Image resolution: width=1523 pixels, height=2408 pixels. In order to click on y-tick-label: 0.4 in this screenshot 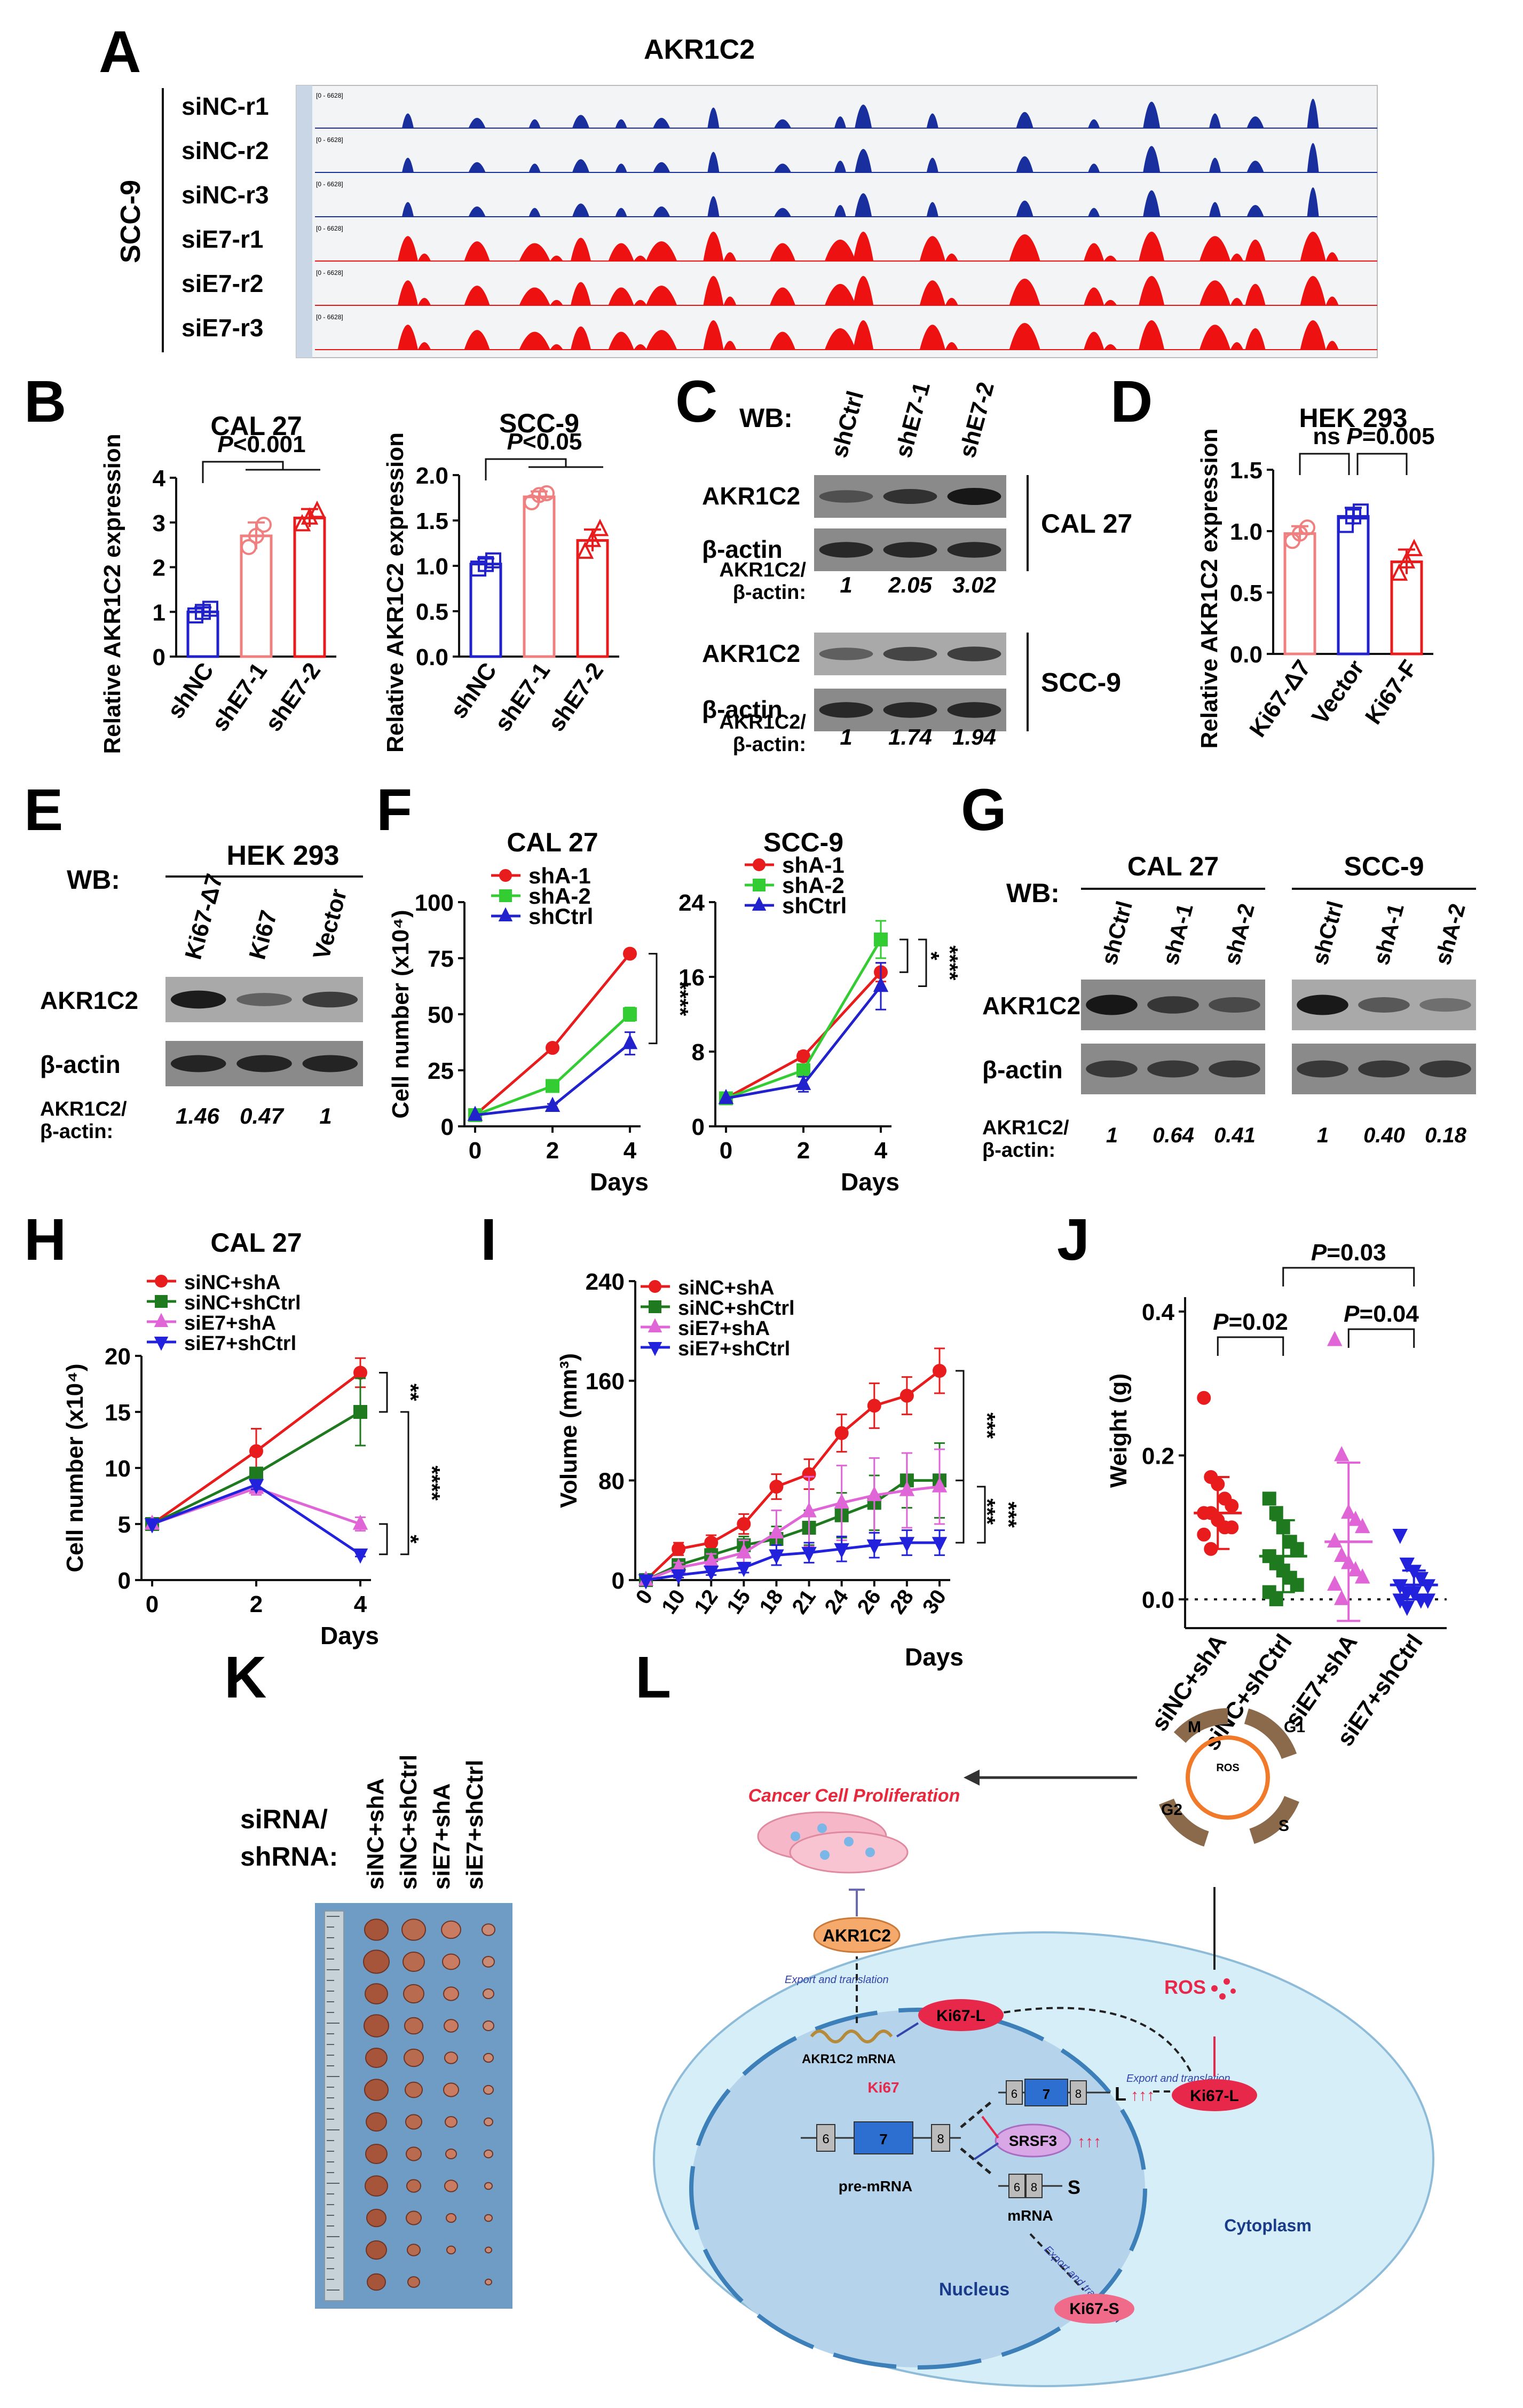, I will do `click(1158, 1312)`.